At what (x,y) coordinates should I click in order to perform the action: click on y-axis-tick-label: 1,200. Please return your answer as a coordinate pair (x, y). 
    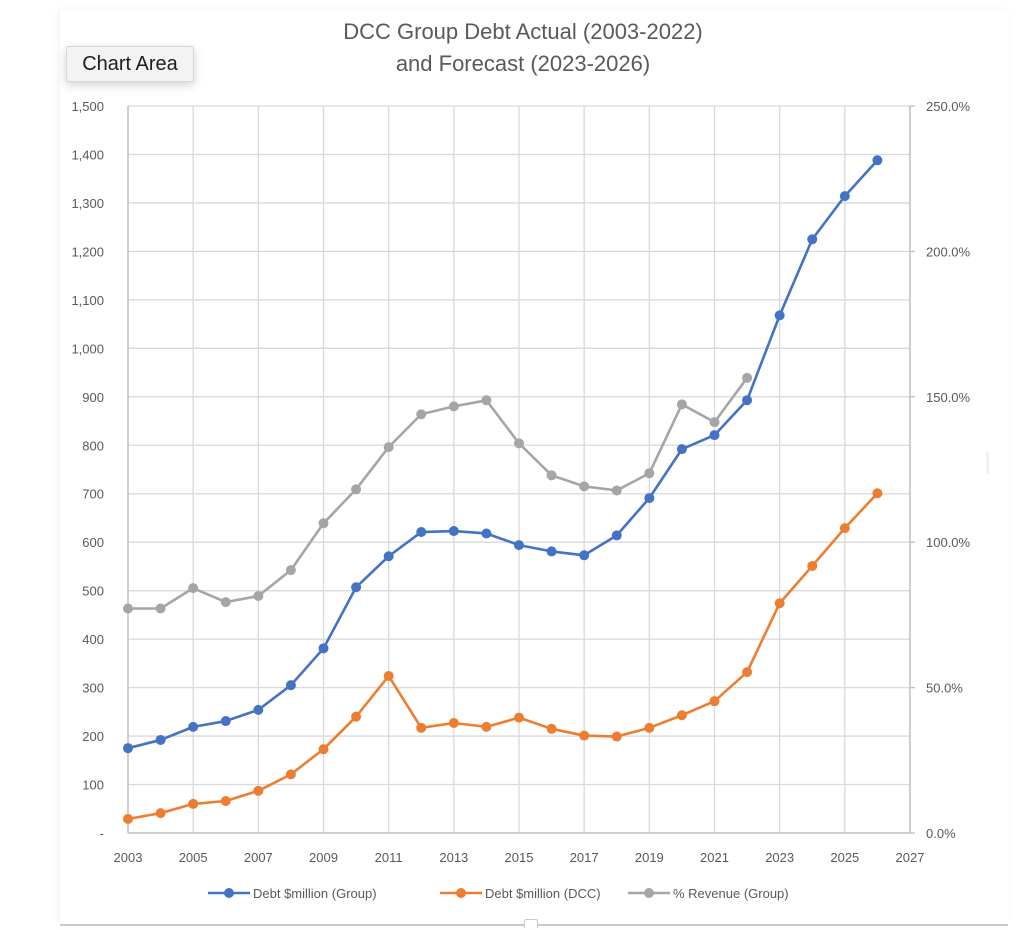
    Looking at the image, I should click on (87, 251).